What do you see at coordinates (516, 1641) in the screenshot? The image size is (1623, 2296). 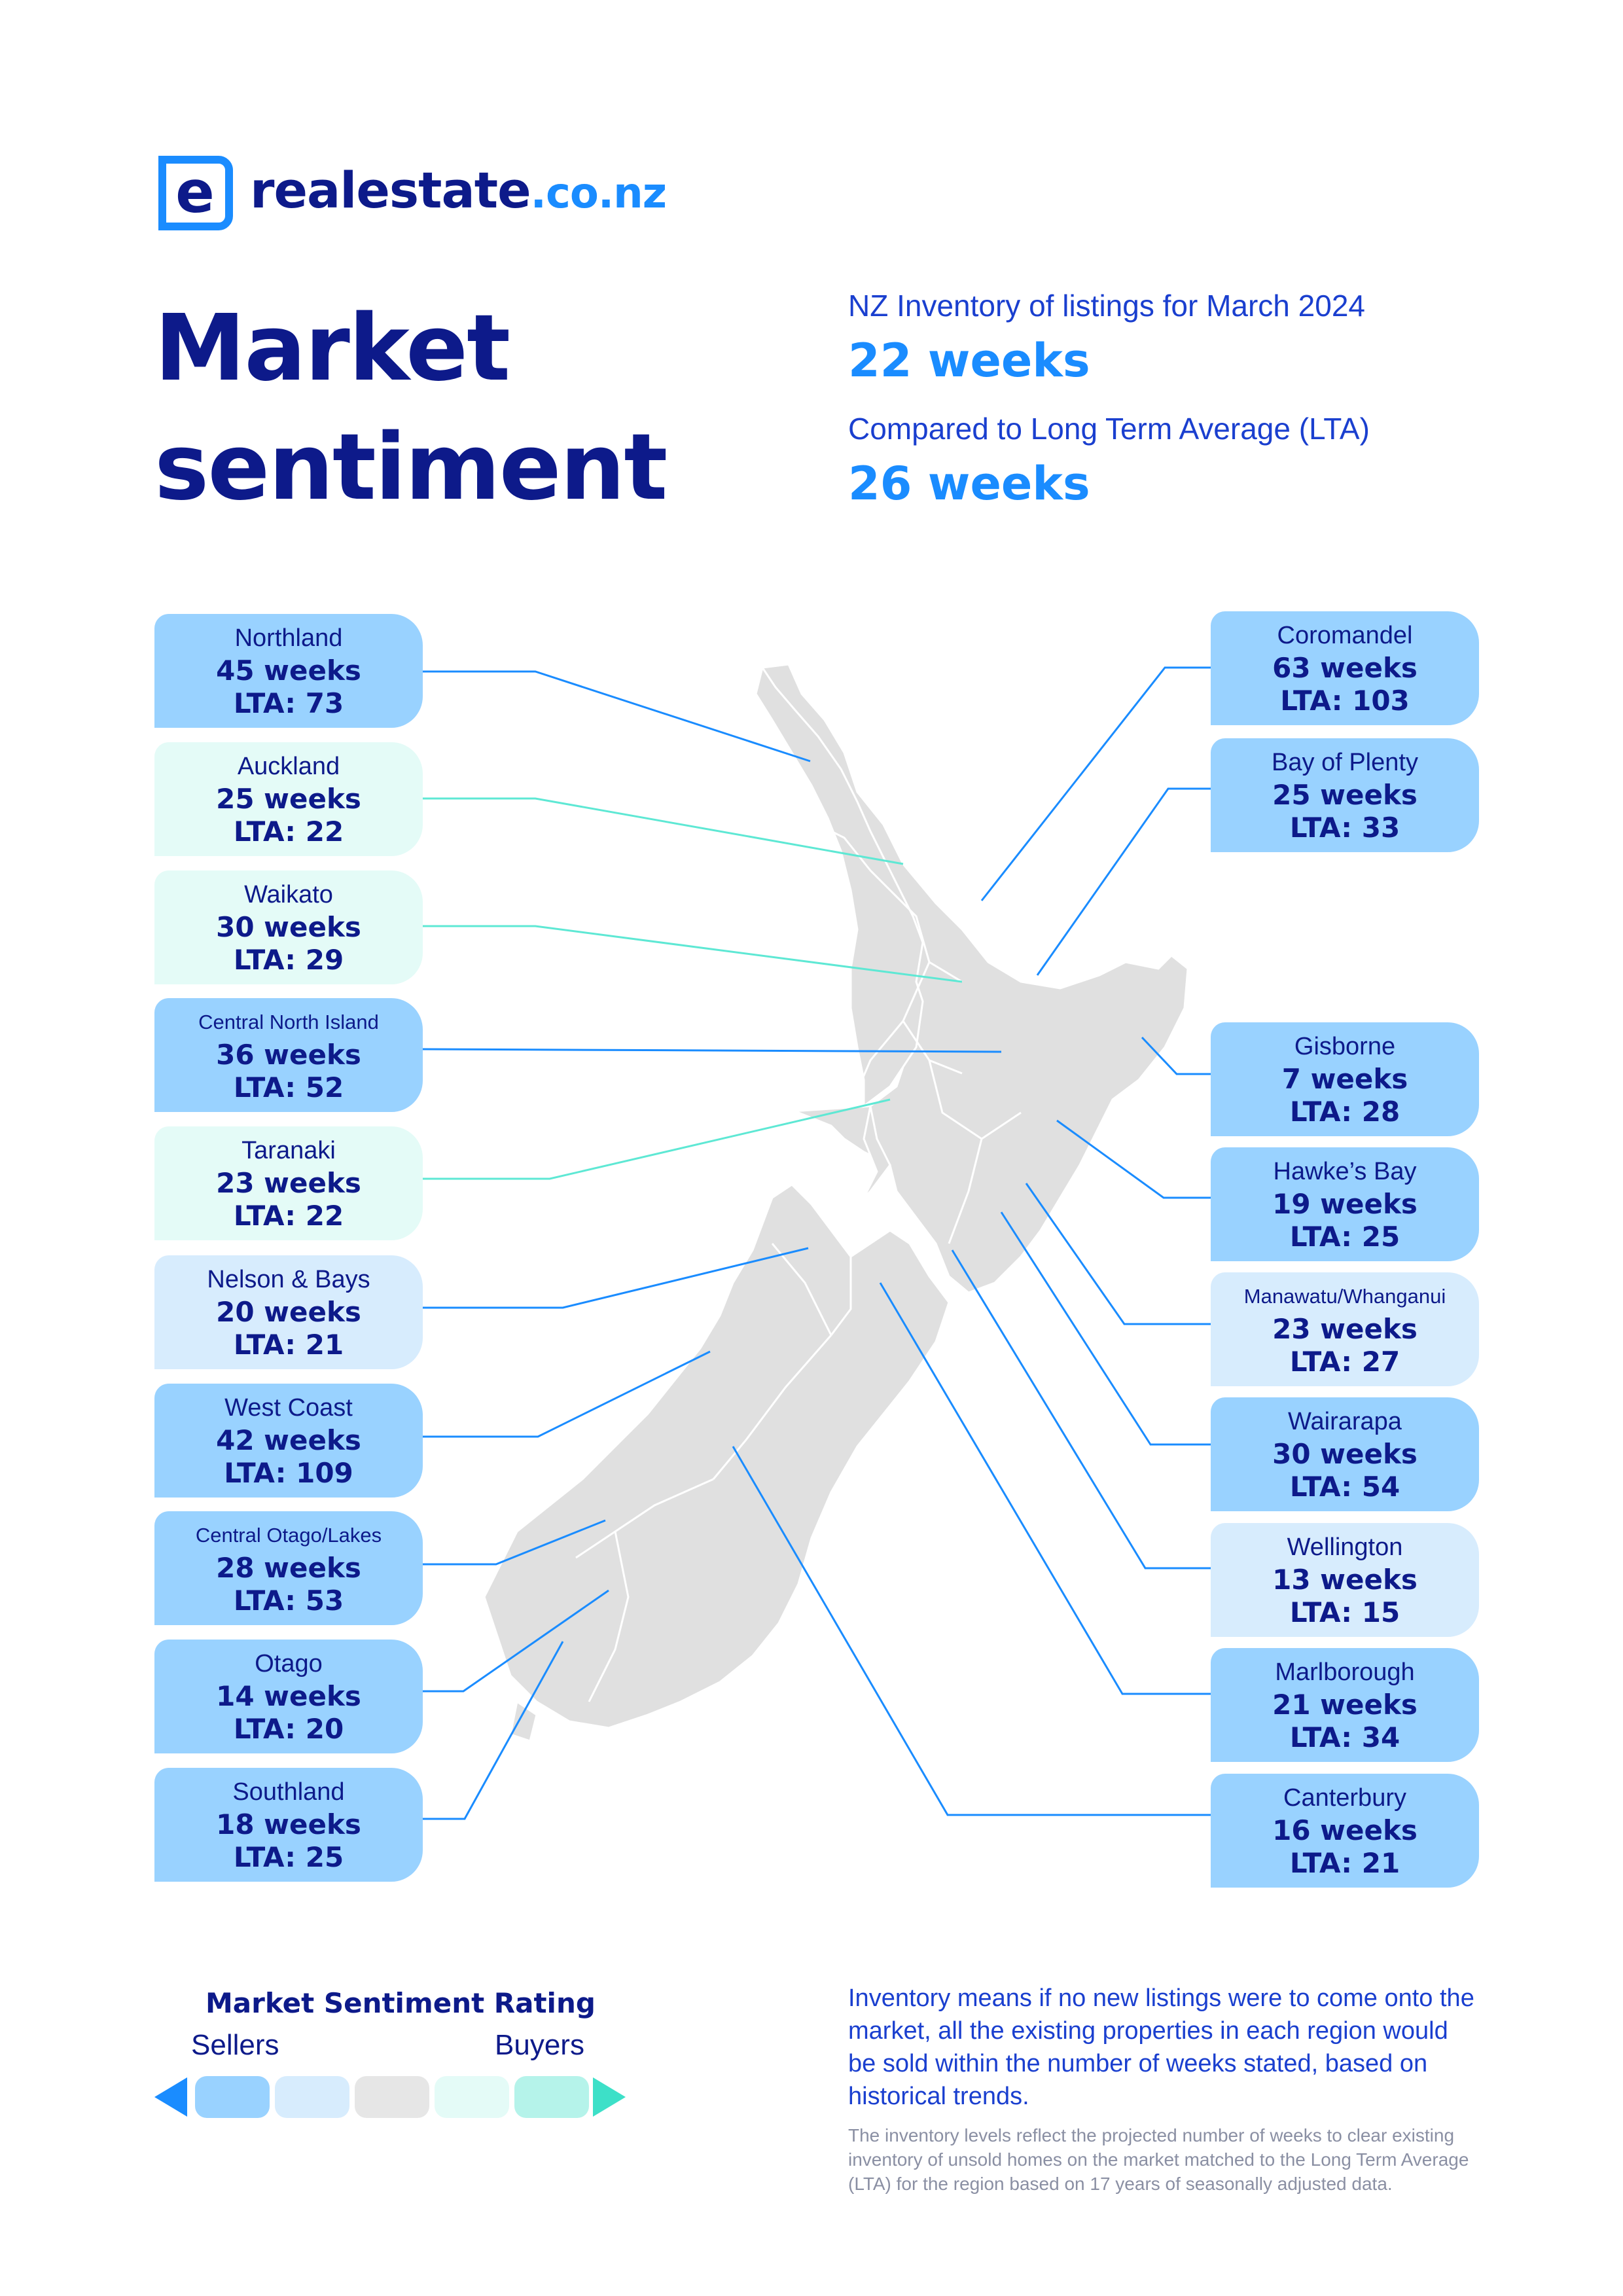 I see `leader-otago` at bounding box center [516, 1641].